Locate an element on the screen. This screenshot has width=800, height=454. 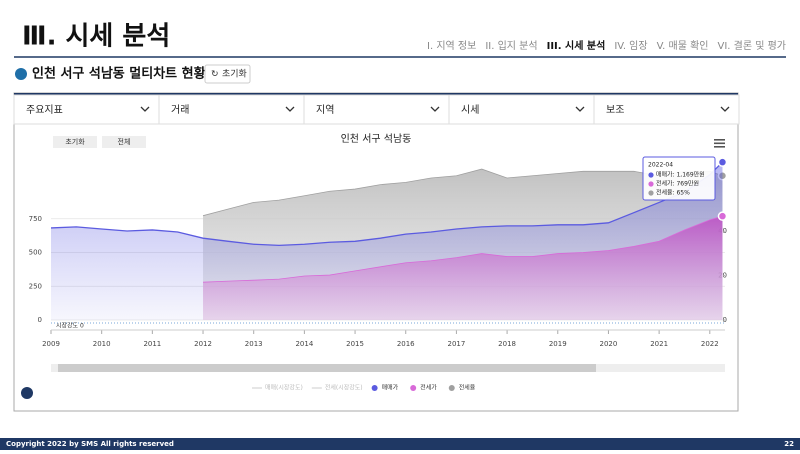
page-title: Ⅲ. 시세 분석 is located at coordinates (96, 37).